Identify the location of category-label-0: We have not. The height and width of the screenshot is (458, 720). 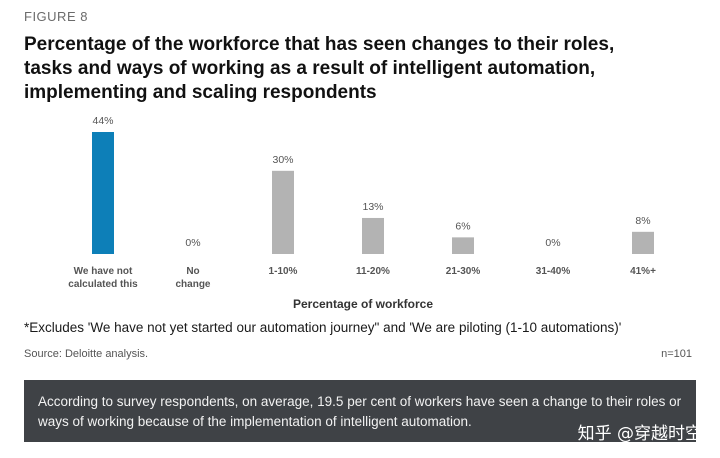
(103, 271).